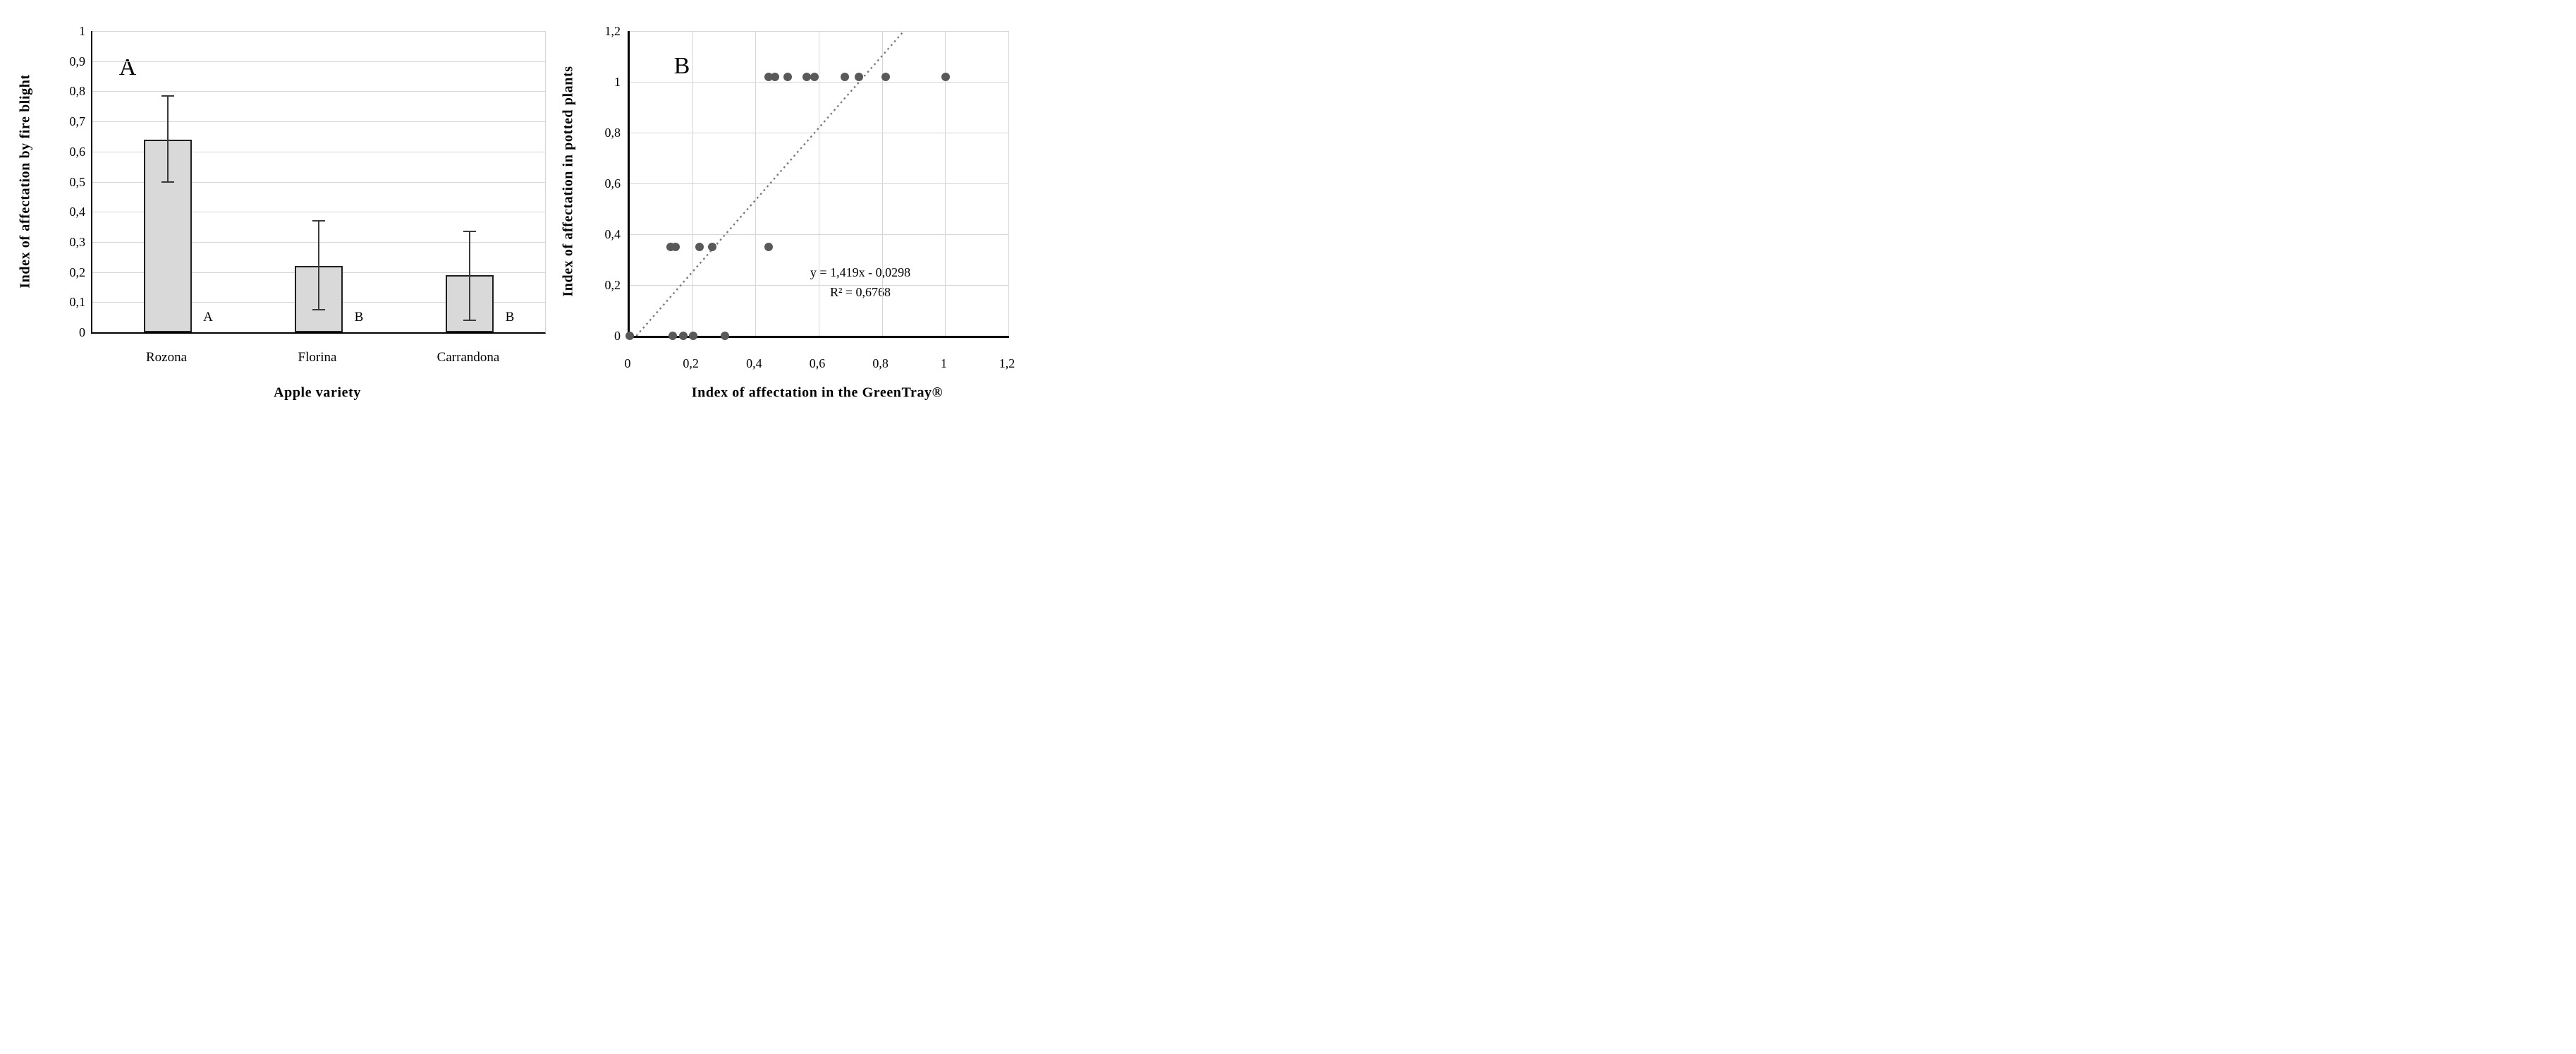  What do you see at coordinates (78, 121) in the screenshot?
I see `y-tick-label: 0,7` at bounding box center [78, 121].